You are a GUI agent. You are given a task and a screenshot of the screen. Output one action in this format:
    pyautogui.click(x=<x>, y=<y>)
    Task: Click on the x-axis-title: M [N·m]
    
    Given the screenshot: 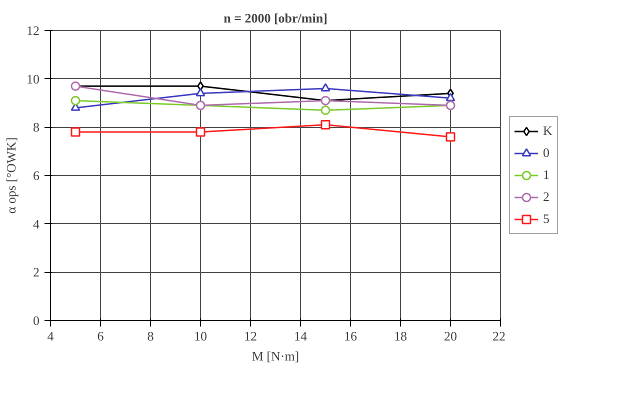 What is the action you would take?
    pyautogui.click(x=276, y=356)
    